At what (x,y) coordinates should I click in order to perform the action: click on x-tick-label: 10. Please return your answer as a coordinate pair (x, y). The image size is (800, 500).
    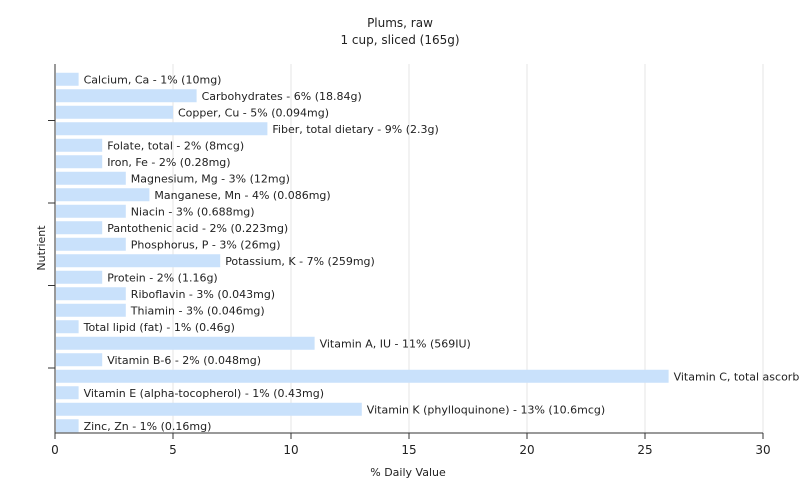
    Looking at the image, I should click on (290, 450).